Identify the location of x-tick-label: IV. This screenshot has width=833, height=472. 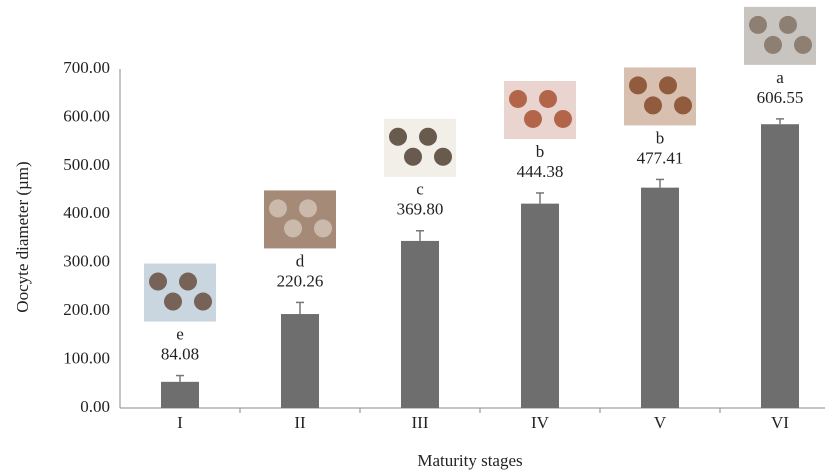
(540, 422).